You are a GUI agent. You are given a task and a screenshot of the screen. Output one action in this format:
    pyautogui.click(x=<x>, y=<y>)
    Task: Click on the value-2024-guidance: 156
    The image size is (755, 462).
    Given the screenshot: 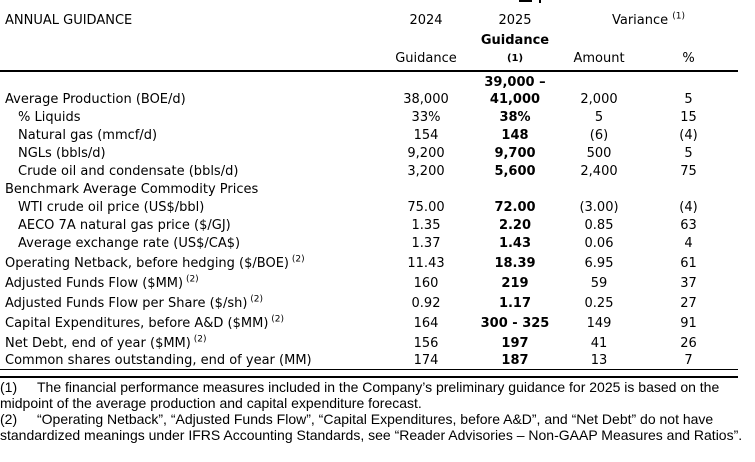 What is the action you would take?
    pyautogui.click(x=426, y=343)
    